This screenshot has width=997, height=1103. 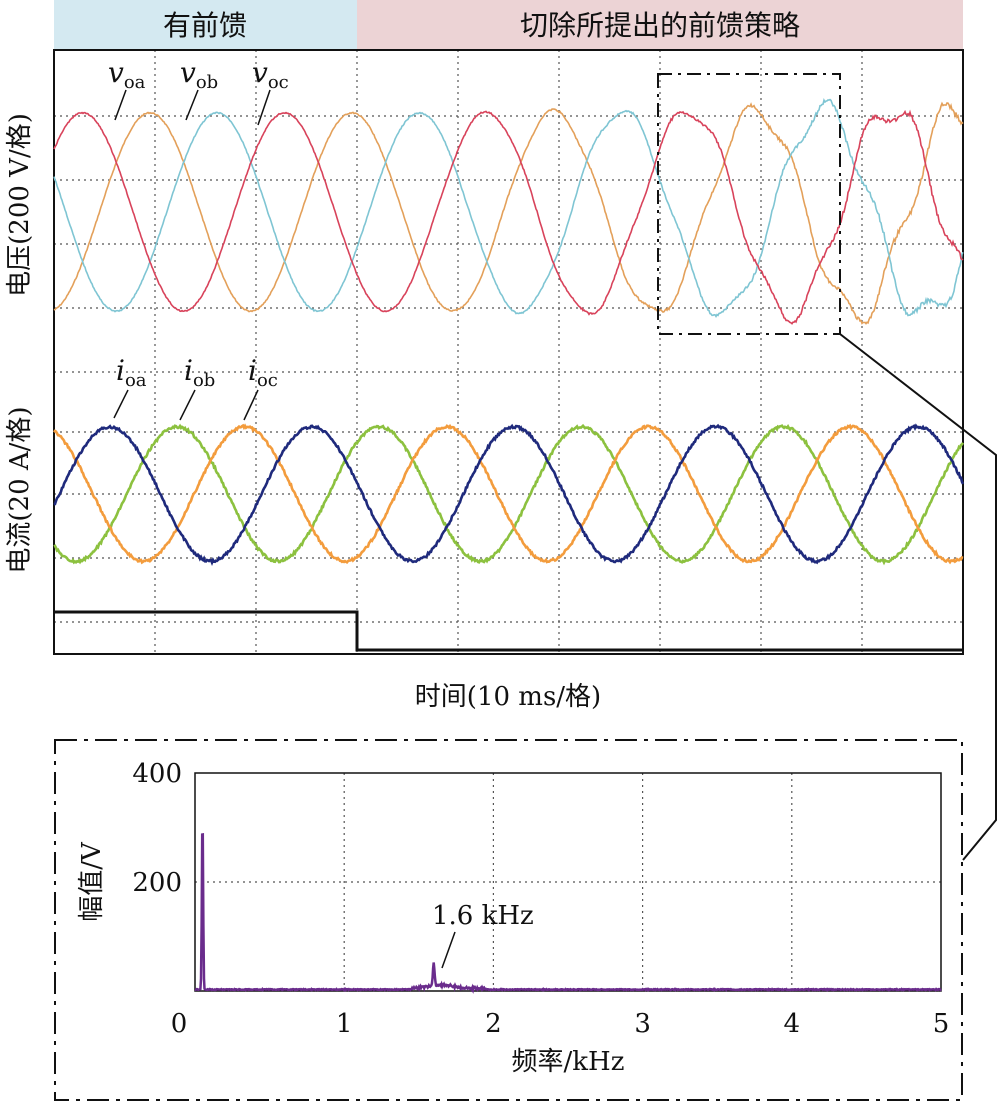 I want to click on series-label-v-oc: voc, so click(x=270, y=74).